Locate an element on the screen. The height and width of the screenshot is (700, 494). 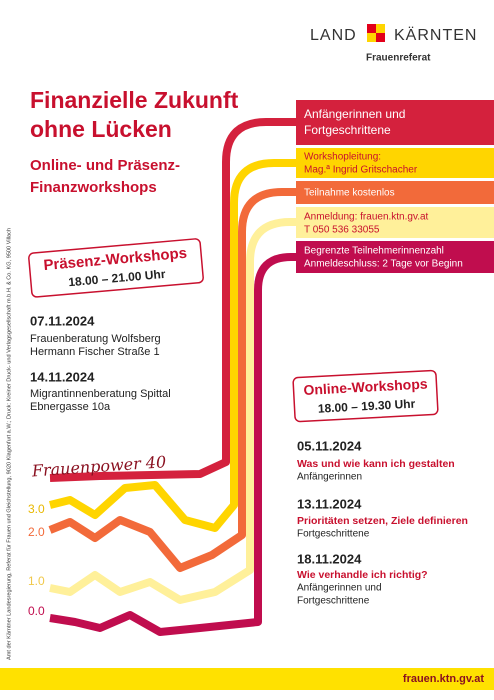
footer-url: frauen.ktn.gv.at is located at coordinates (443, 679).